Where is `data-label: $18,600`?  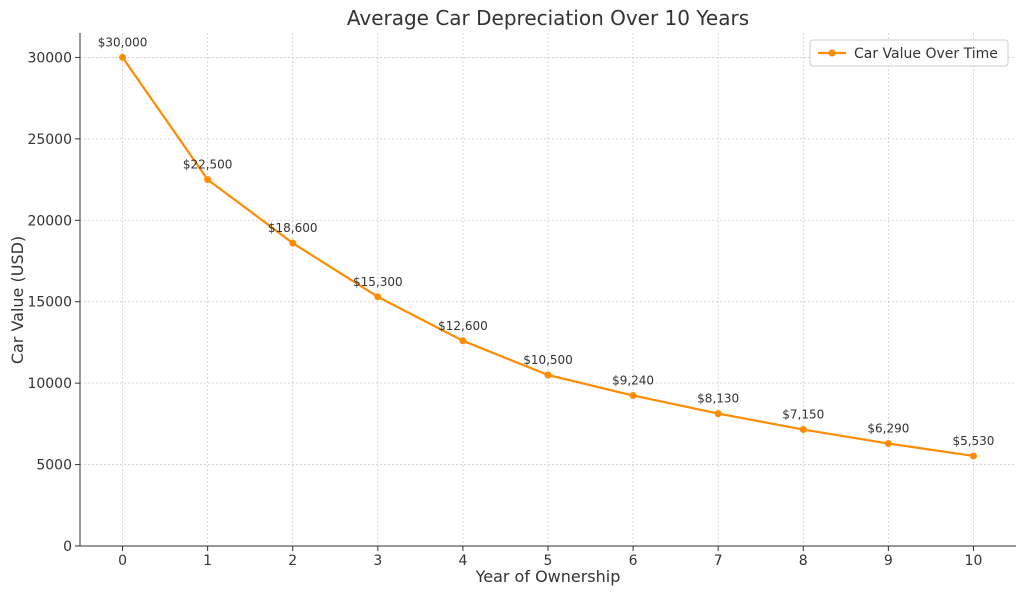 data-label: $18,600 is located at coordinates (293, 228).